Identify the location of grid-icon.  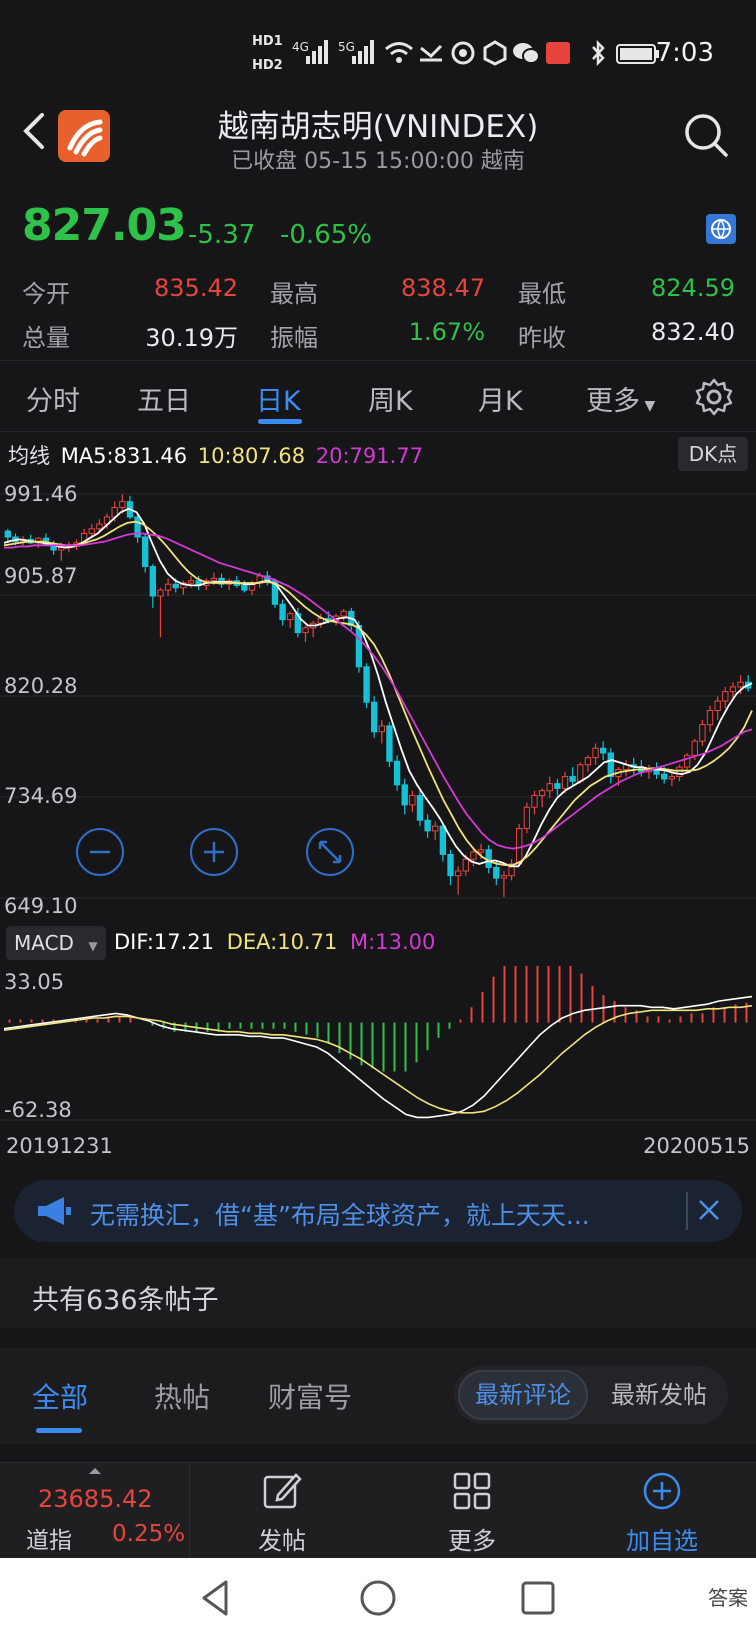
(472, 1491).